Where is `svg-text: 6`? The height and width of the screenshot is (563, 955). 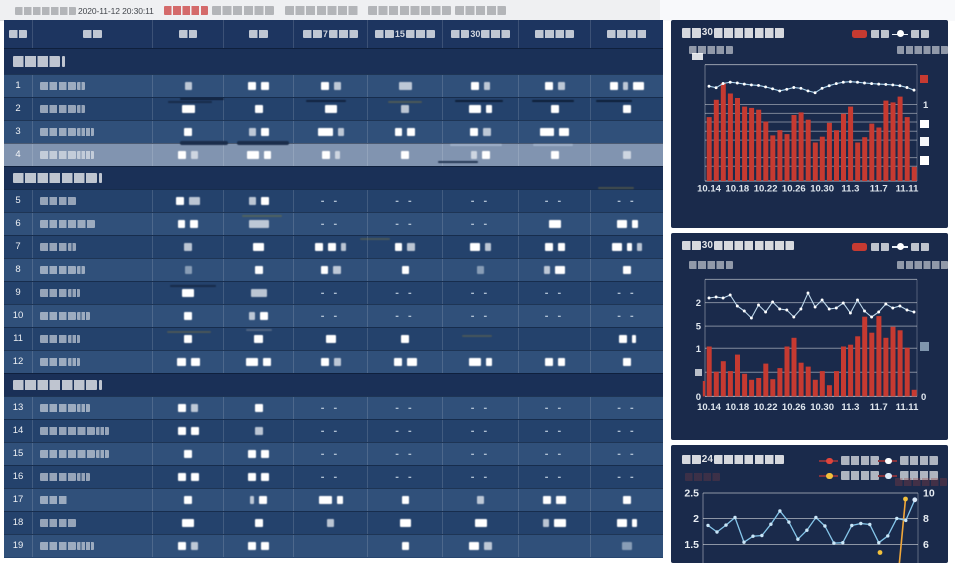
svg-text: 6 is located at coordinates (926, 545).